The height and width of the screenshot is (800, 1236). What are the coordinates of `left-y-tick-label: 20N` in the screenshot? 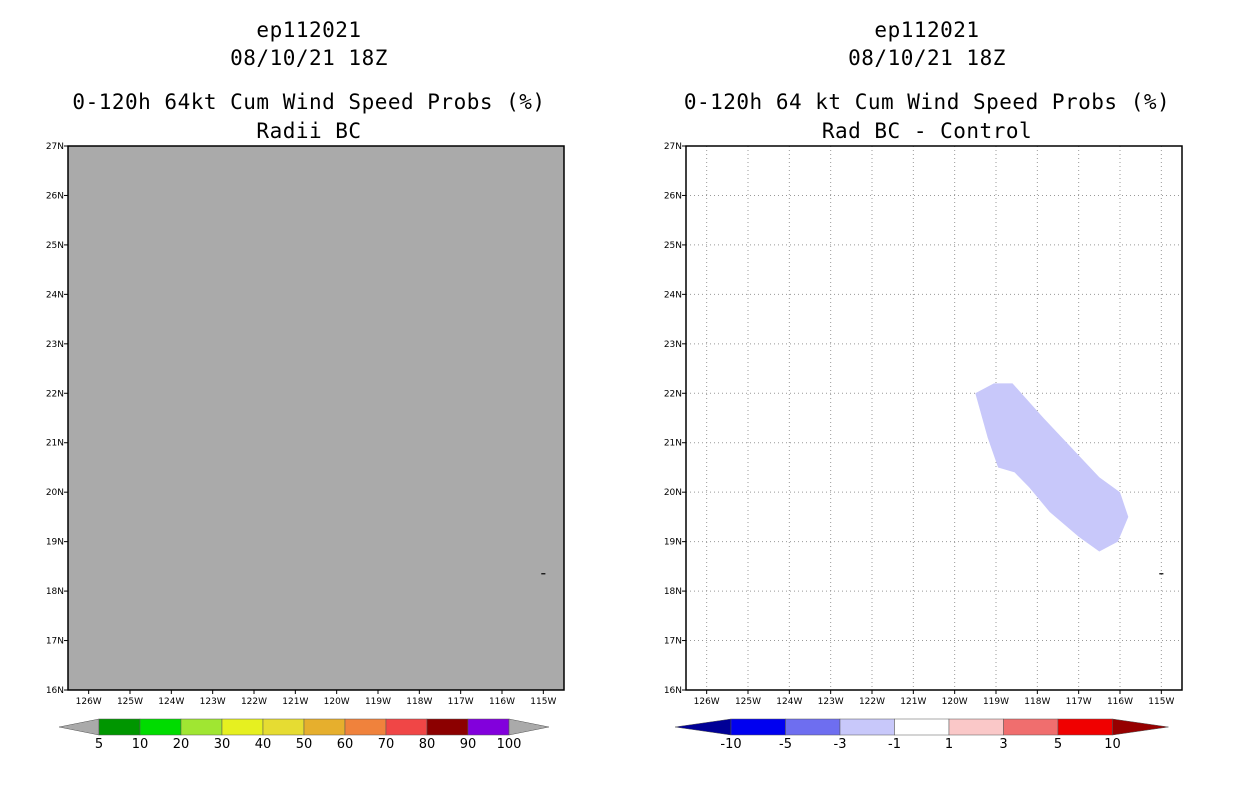 It's located at (55, 493).